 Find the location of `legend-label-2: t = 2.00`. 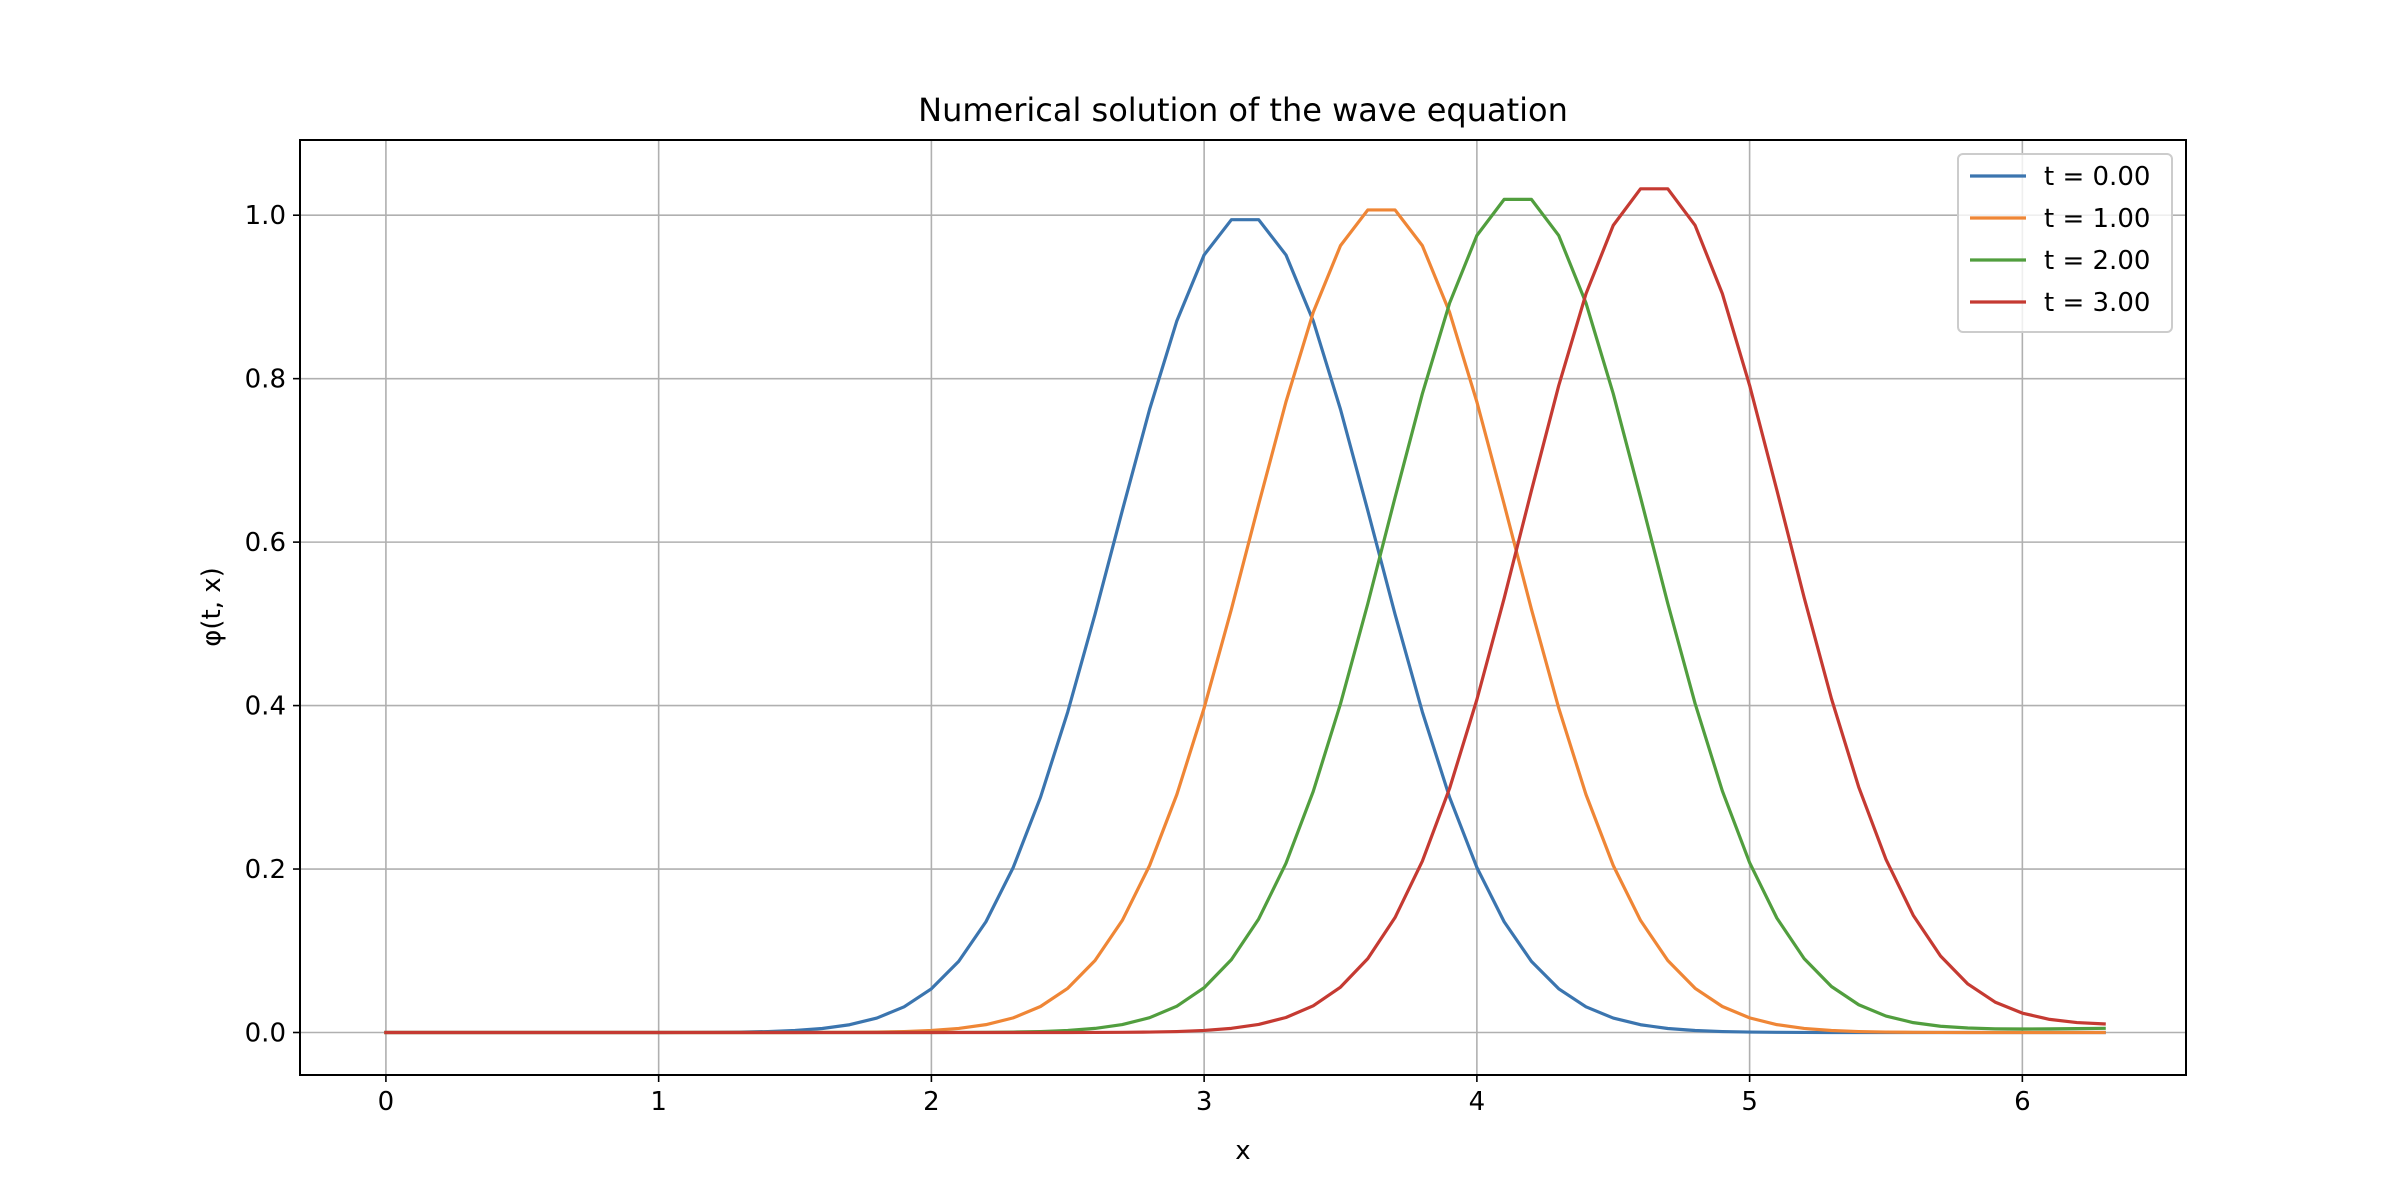

legend-label-2: t = 2.00 is located at coordinates (2097, 261).